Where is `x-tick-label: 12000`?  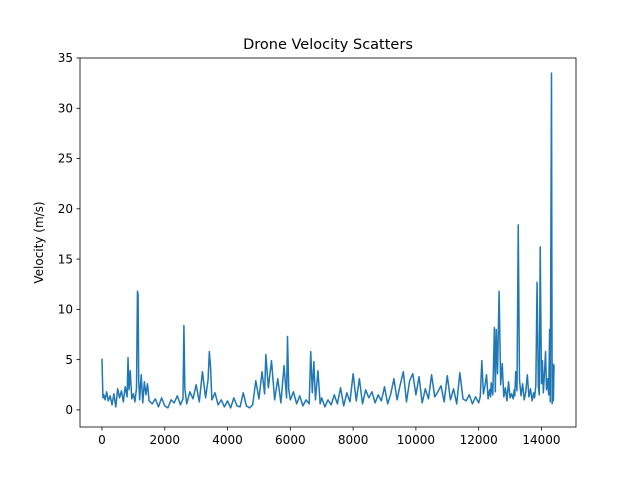
x-tick-label: 12000 is located at coordinates (479, 440).